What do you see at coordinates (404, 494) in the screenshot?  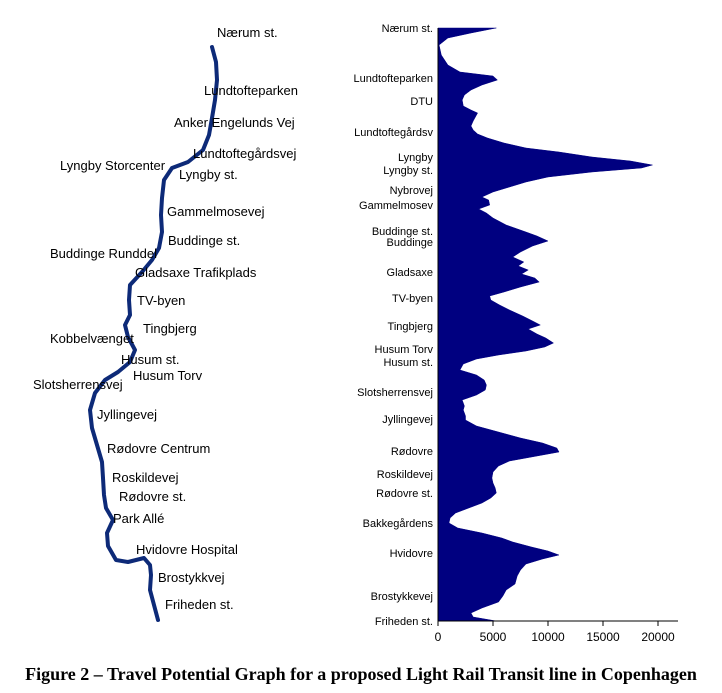 I see `category-label: Rødovre st.` at bounding box center [404, 494].